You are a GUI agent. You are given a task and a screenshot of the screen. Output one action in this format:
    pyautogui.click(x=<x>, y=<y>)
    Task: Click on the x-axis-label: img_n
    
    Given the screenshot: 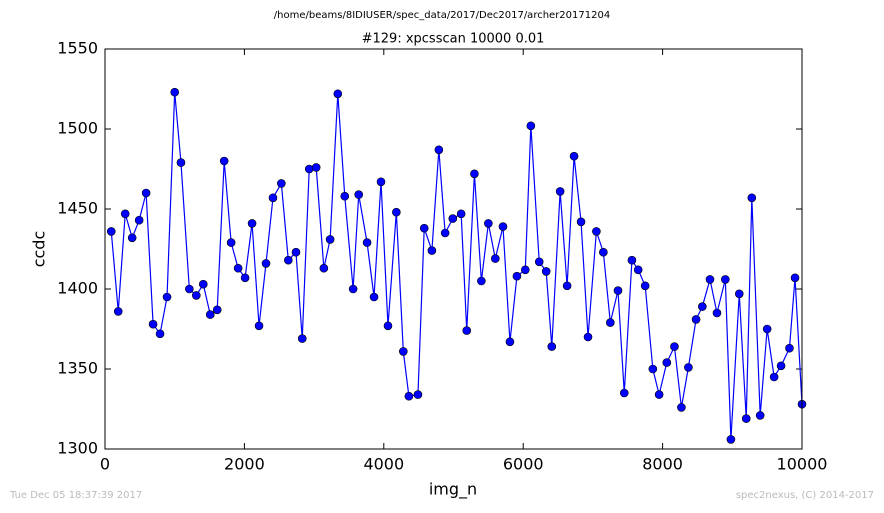 What is the action you would take?
    pyautogui.click(x=453, y=490)
    